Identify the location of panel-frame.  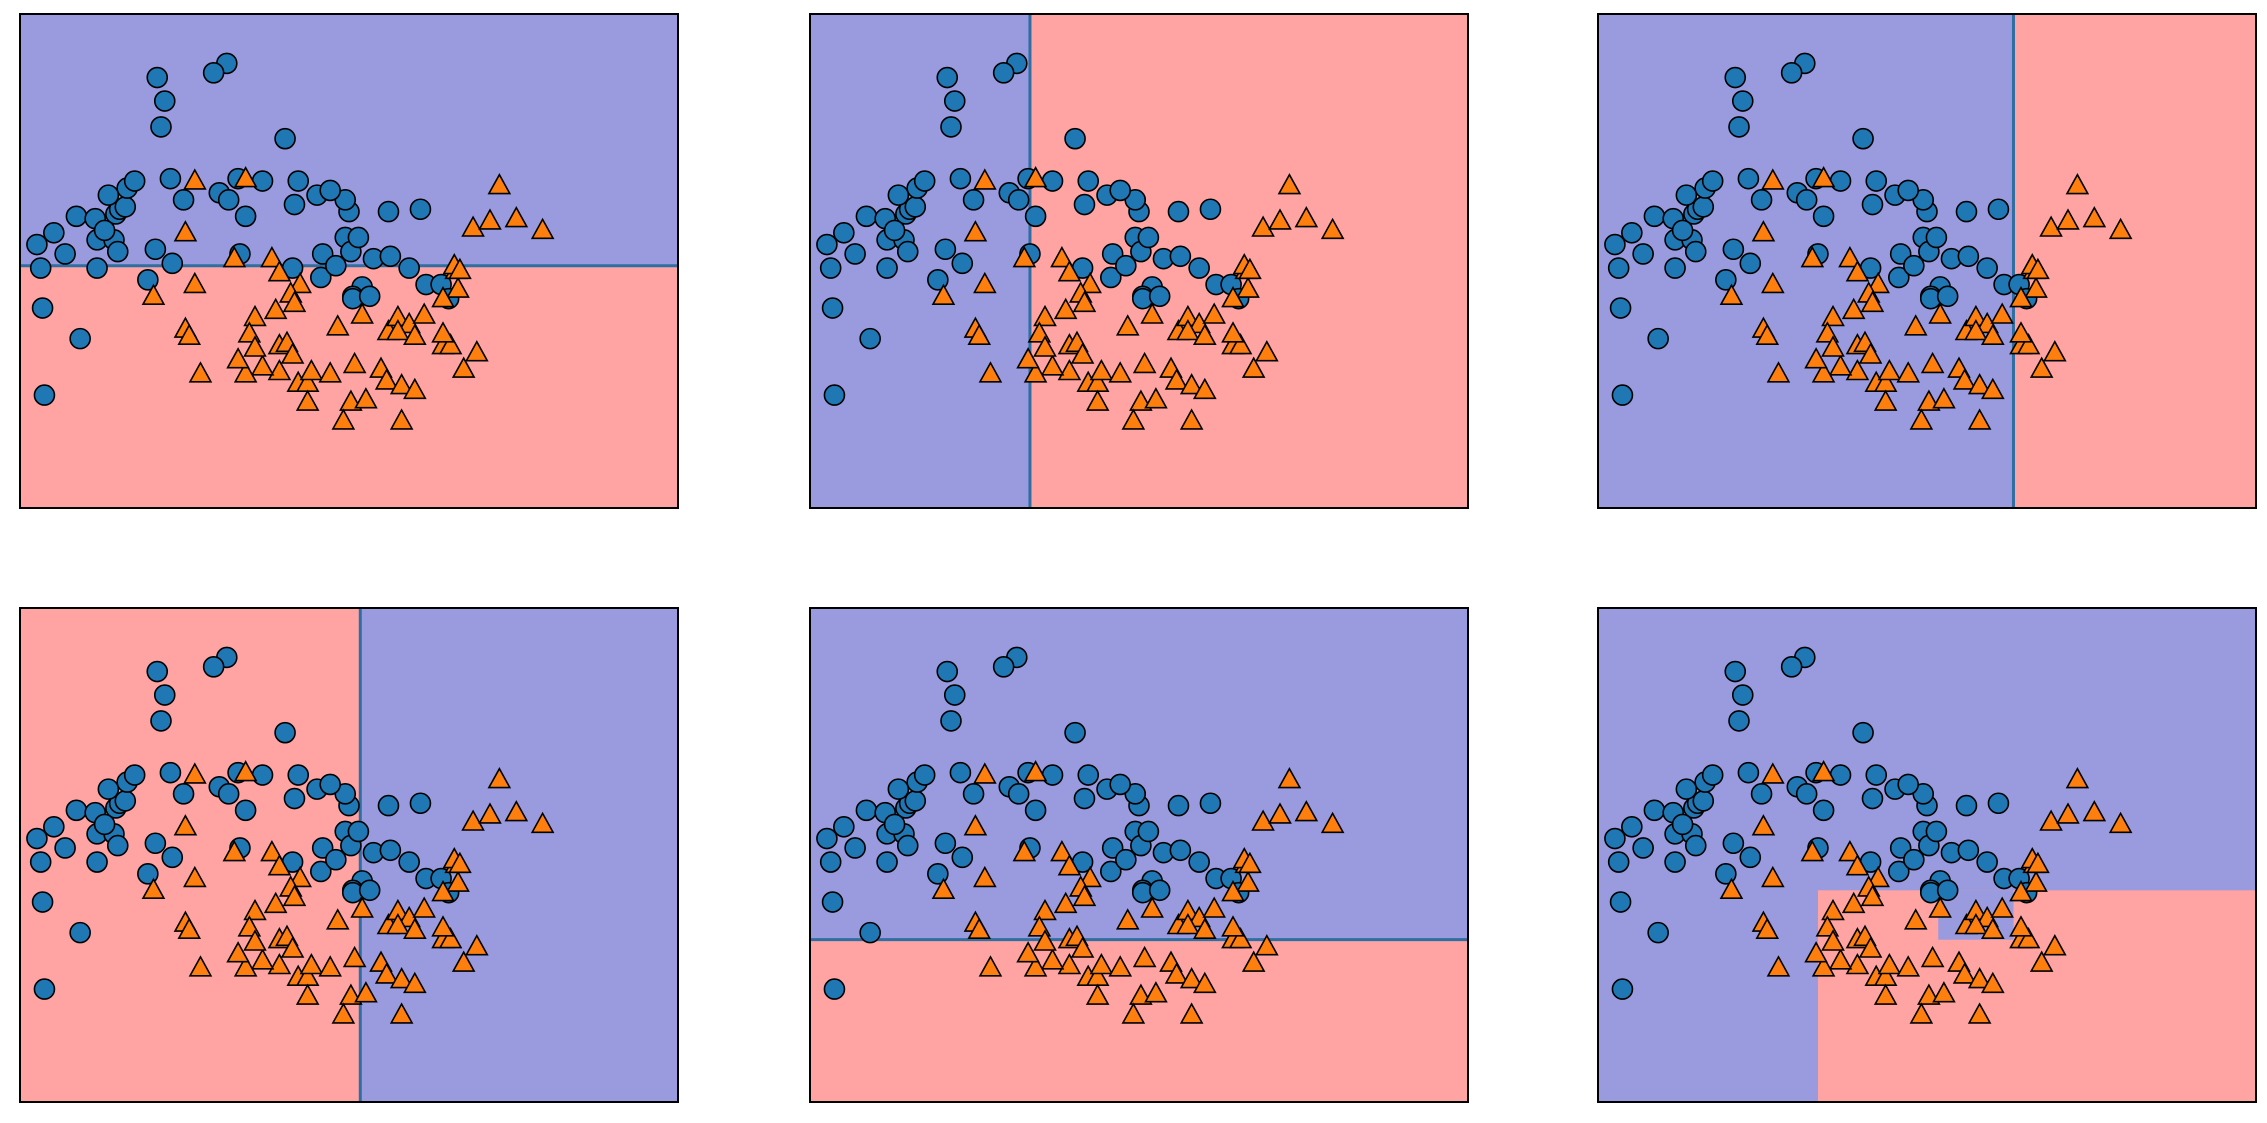
(1927, 261).